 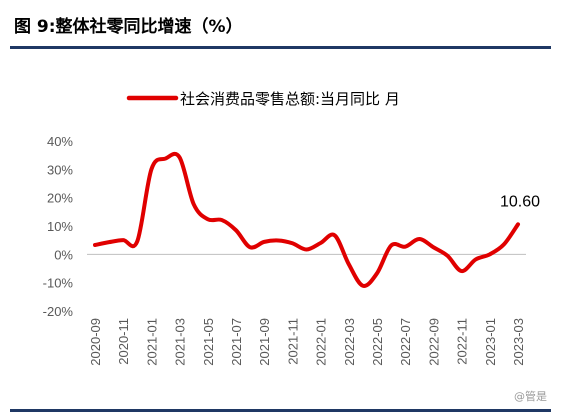 I want to click on legend-label: 社会消费品零售总额:当月同比 月, so click(x=290, y=99).